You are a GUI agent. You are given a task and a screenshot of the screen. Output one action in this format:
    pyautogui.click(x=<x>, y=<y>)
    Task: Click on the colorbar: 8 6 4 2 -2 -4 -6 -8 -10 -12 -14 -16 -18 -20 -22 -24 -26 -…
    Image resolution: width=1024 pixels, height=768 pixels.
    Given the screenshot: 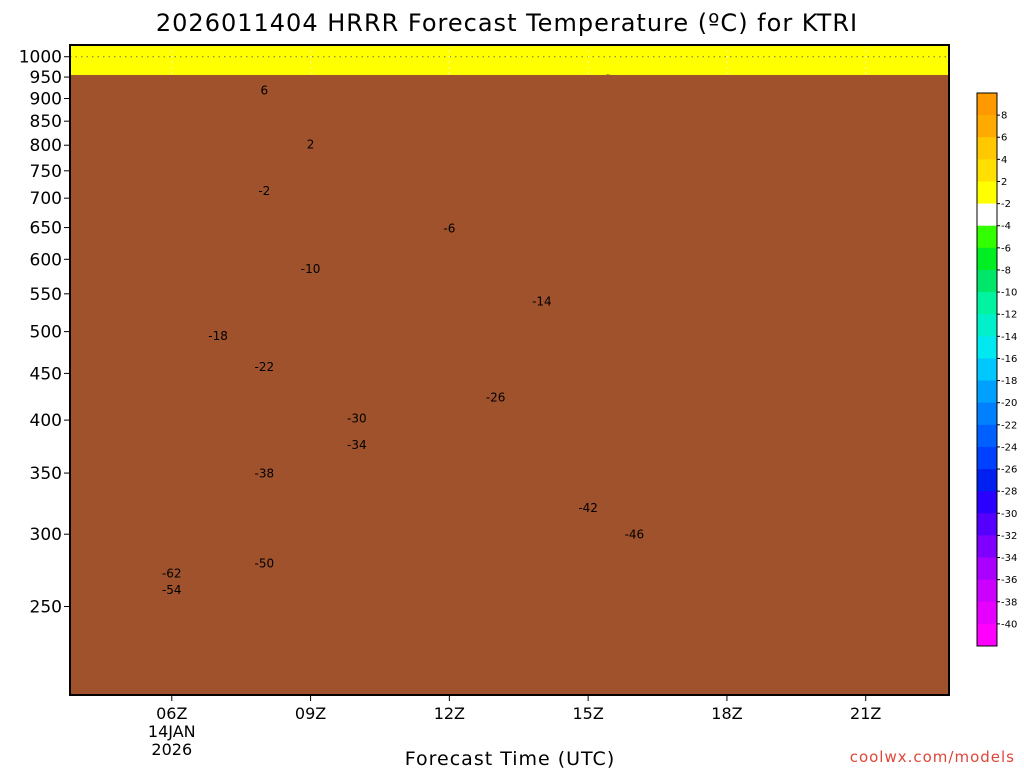 What is the action you would take?
    pyautogui.click(x=996, y=369)
    